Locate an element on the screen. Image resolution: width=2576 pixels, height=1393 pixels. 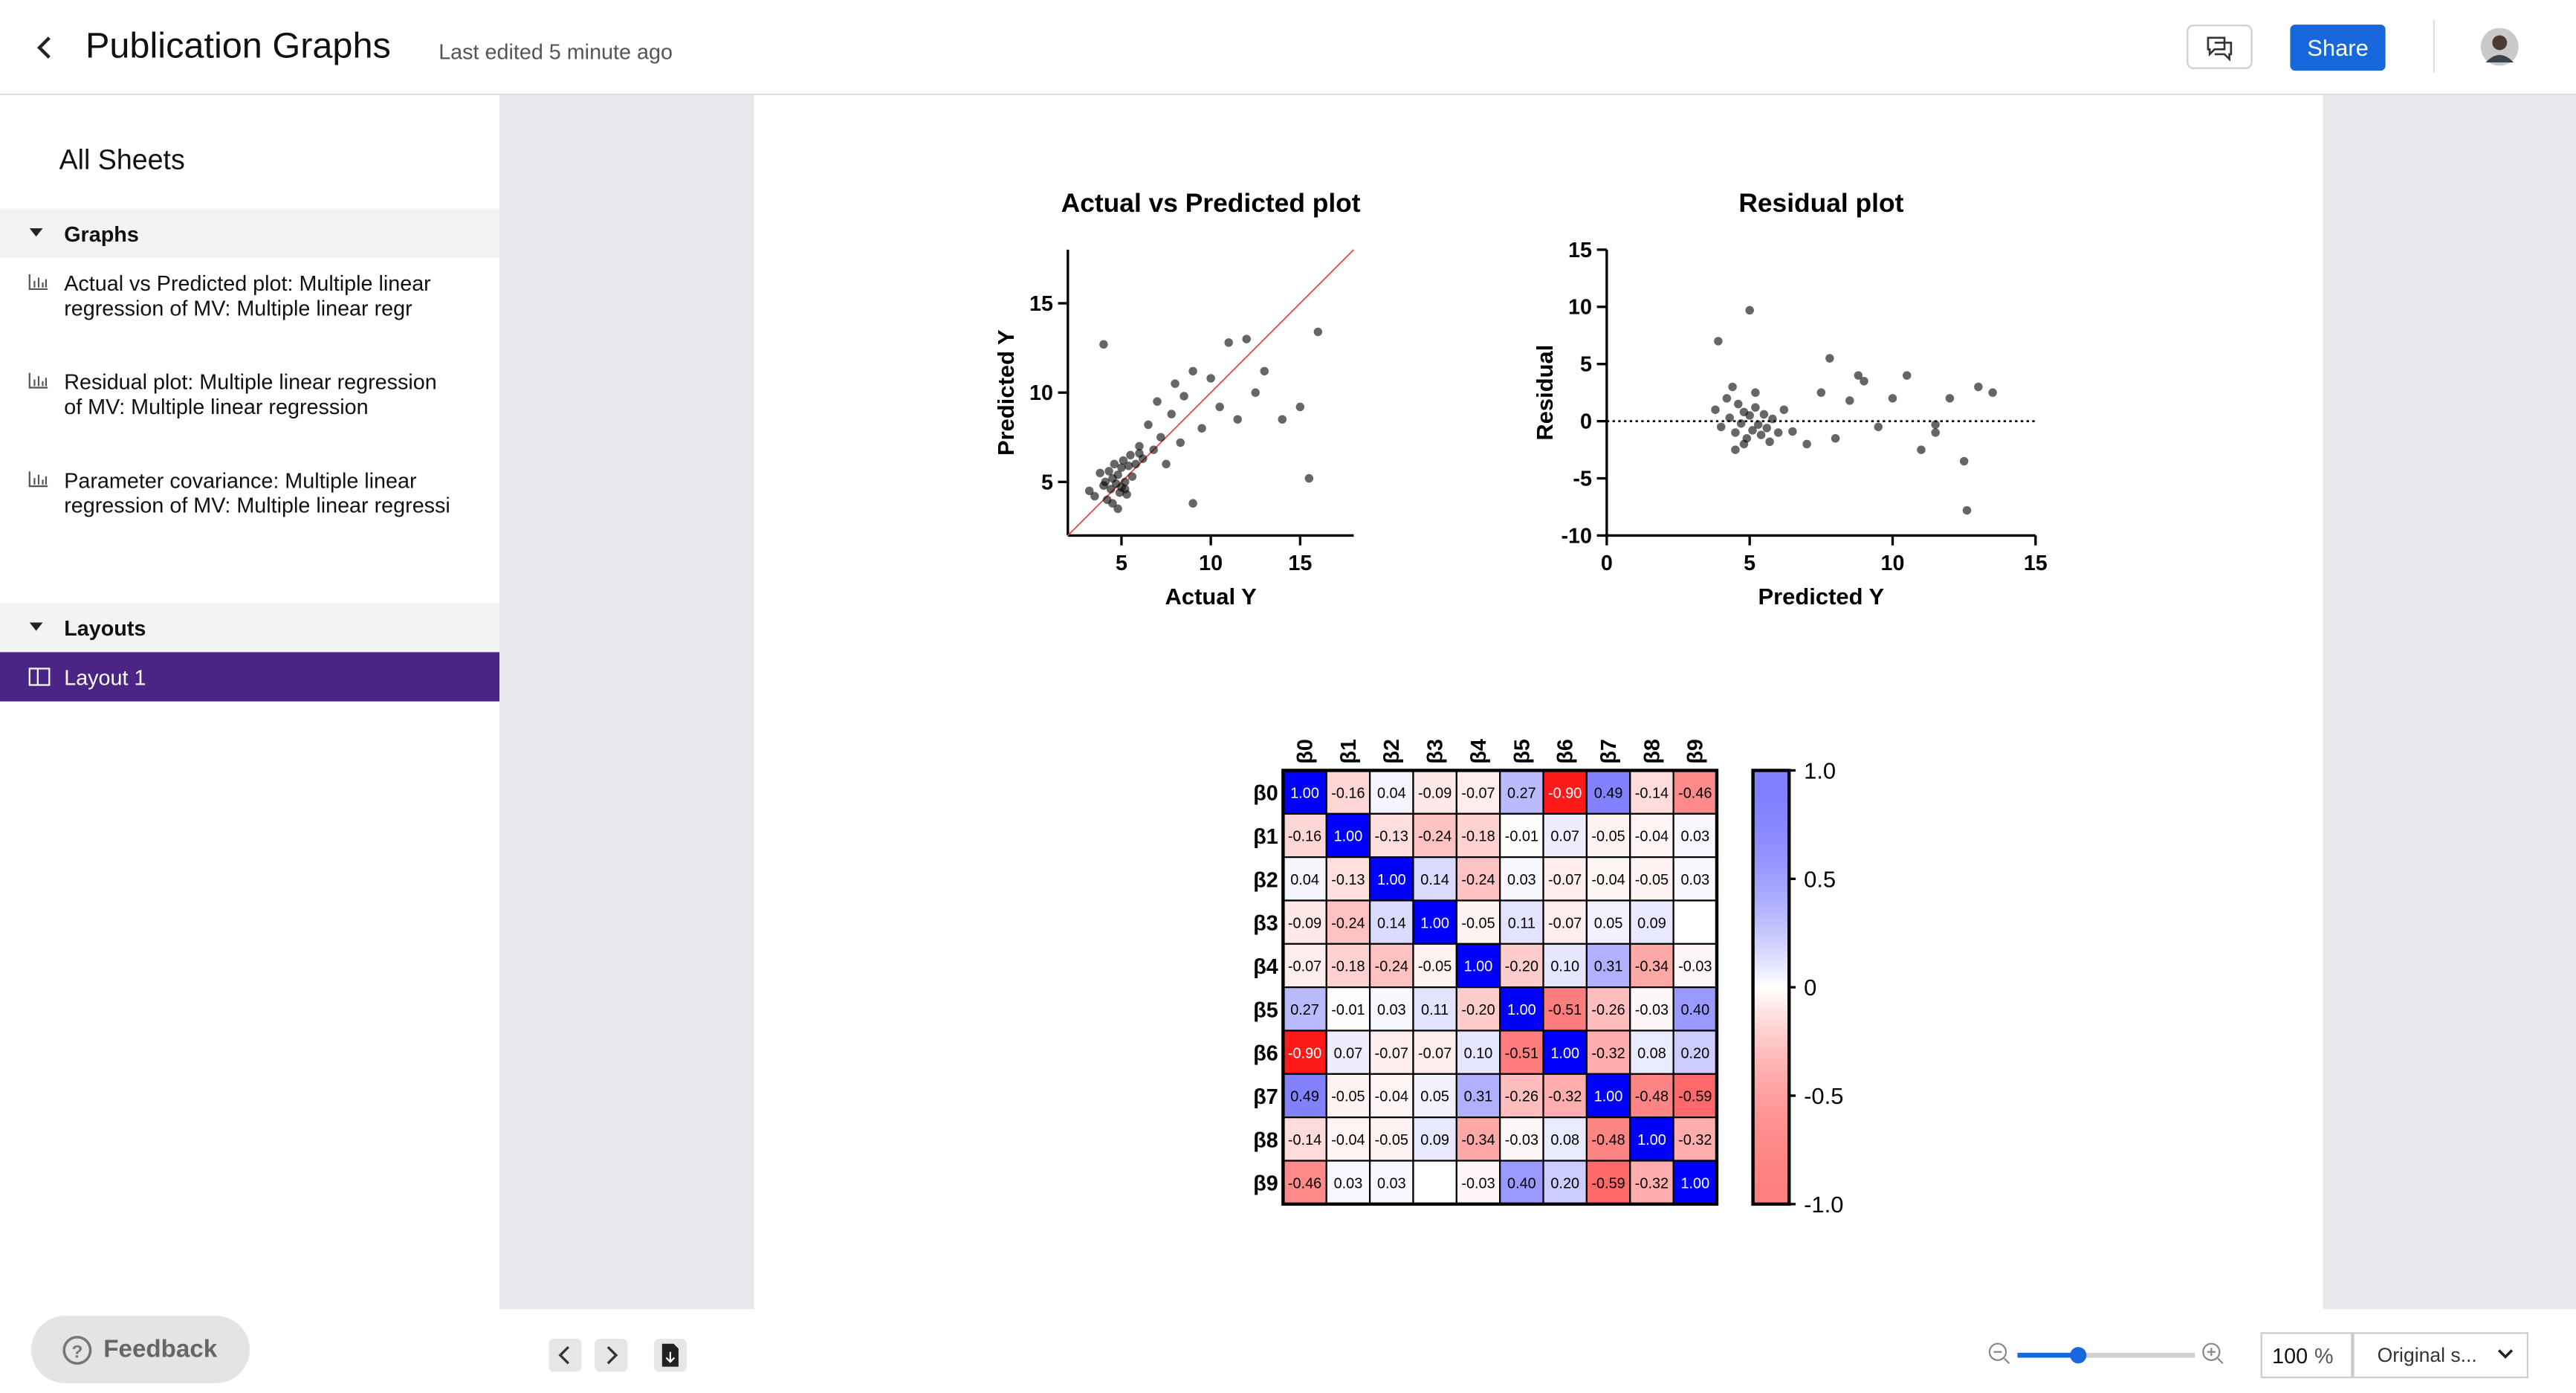
cell-label: 0.31 is located at coordinates (1608, 967).